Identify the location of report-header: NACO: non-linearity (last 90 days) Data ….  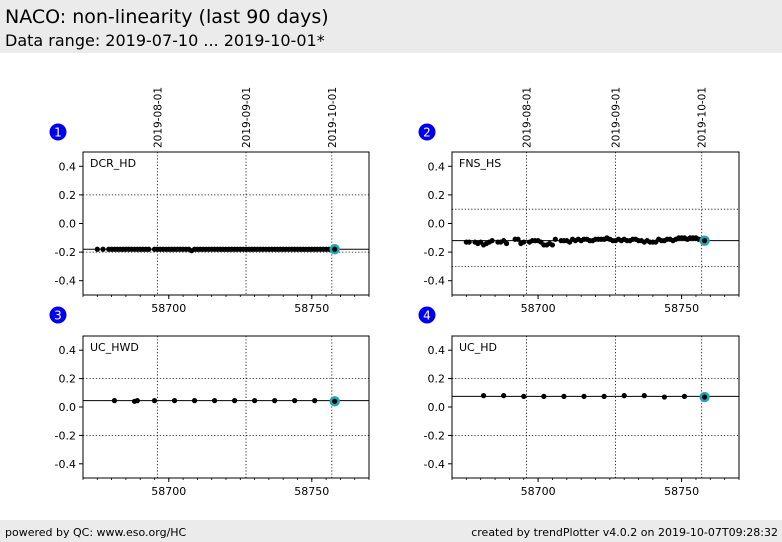
(391, 26).